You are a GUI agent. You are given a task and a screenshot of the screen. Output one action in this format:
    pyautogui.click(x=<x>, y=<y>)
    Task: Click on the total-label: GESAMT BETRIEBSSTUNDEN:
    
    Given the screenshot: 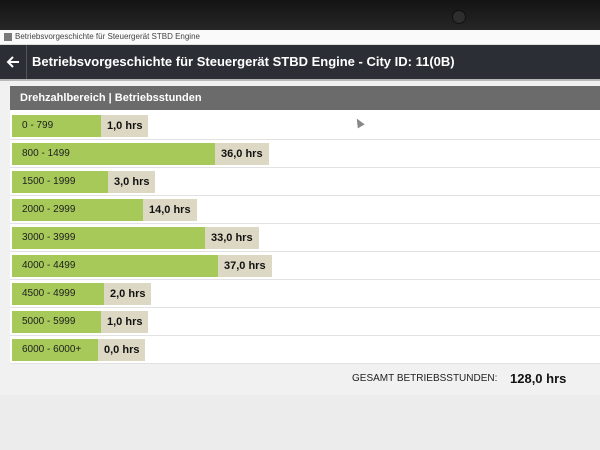 What is the action you would take?
    pyautogui.click(x=425, y=378)
    